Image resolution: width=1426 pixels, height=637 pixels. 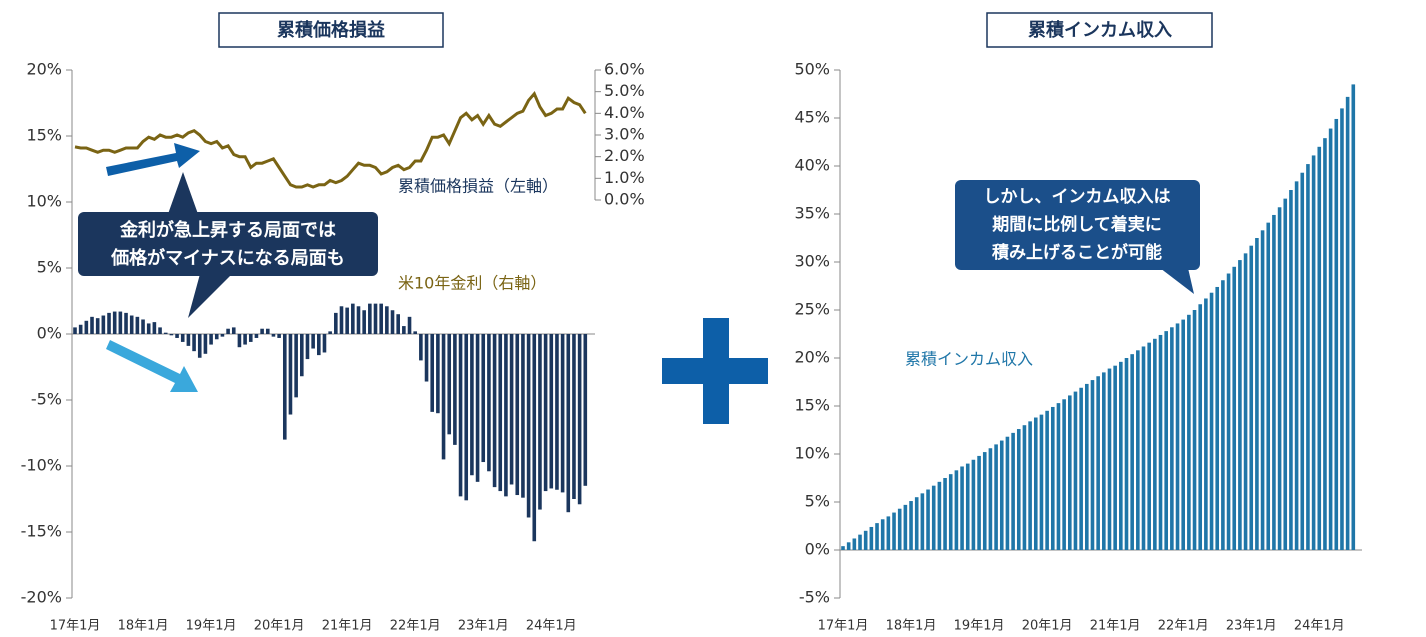 I want to click on y2-tick-label: 2.0%, so click(x=624, y=155).